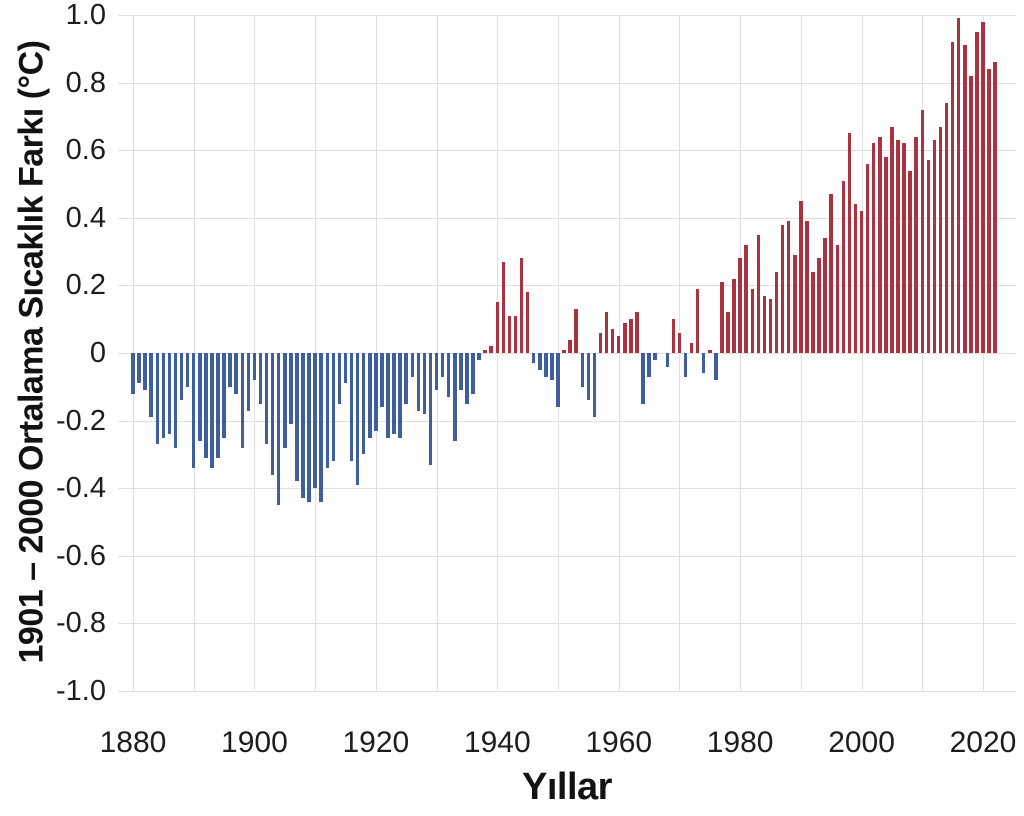 This screenshot has width=1024, height=816. Describe the element at coordinates (133, 742) in the screenshot. I see `x-tick-label: 1880` at that location.